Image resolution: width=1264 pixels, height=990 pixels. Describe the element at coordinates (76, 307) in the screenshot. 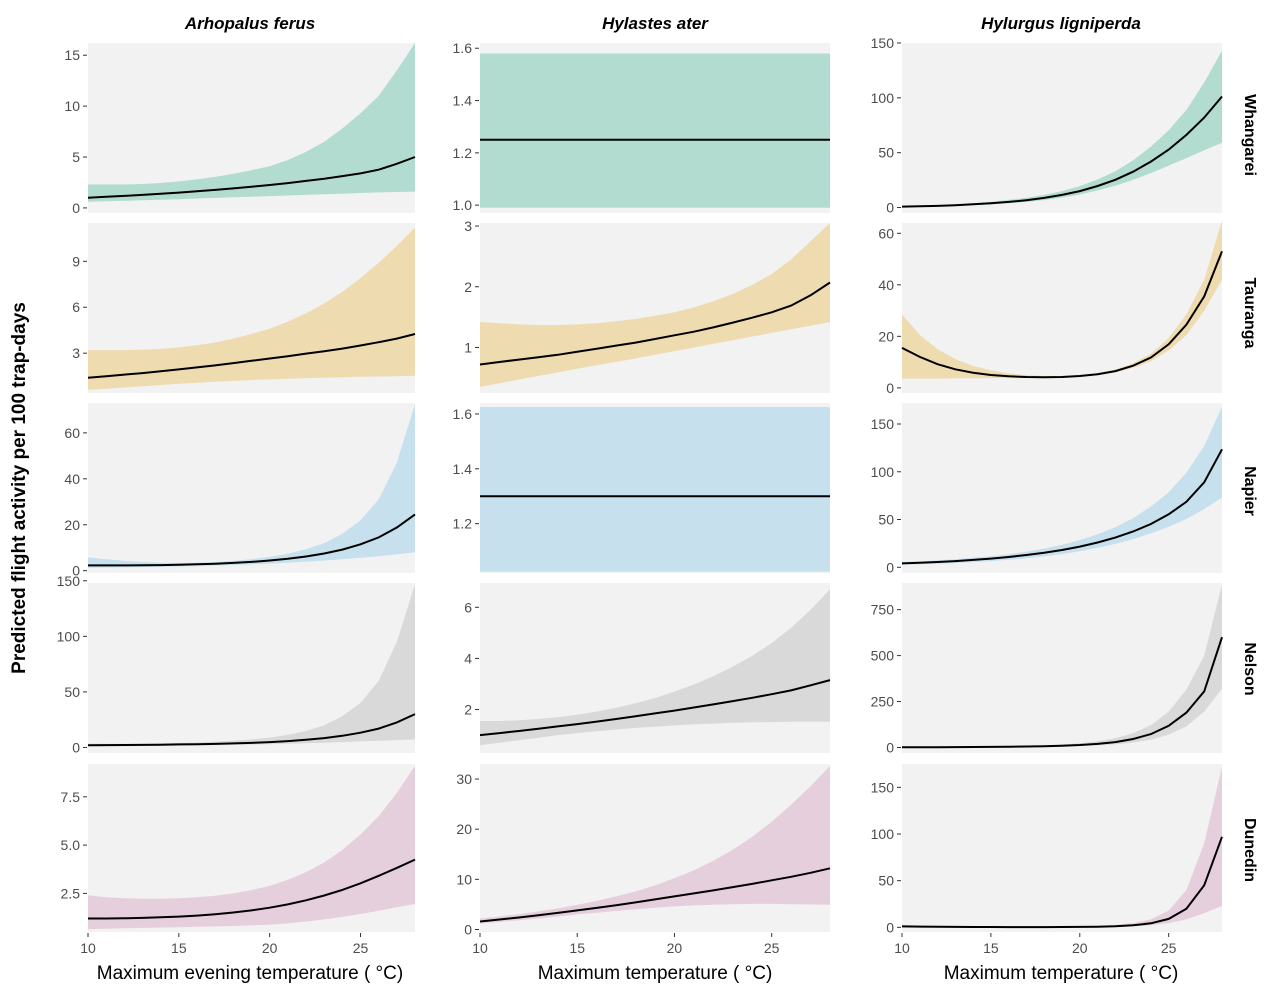

I see `panel-2-1-y-tick-label-1: 6` at that location.